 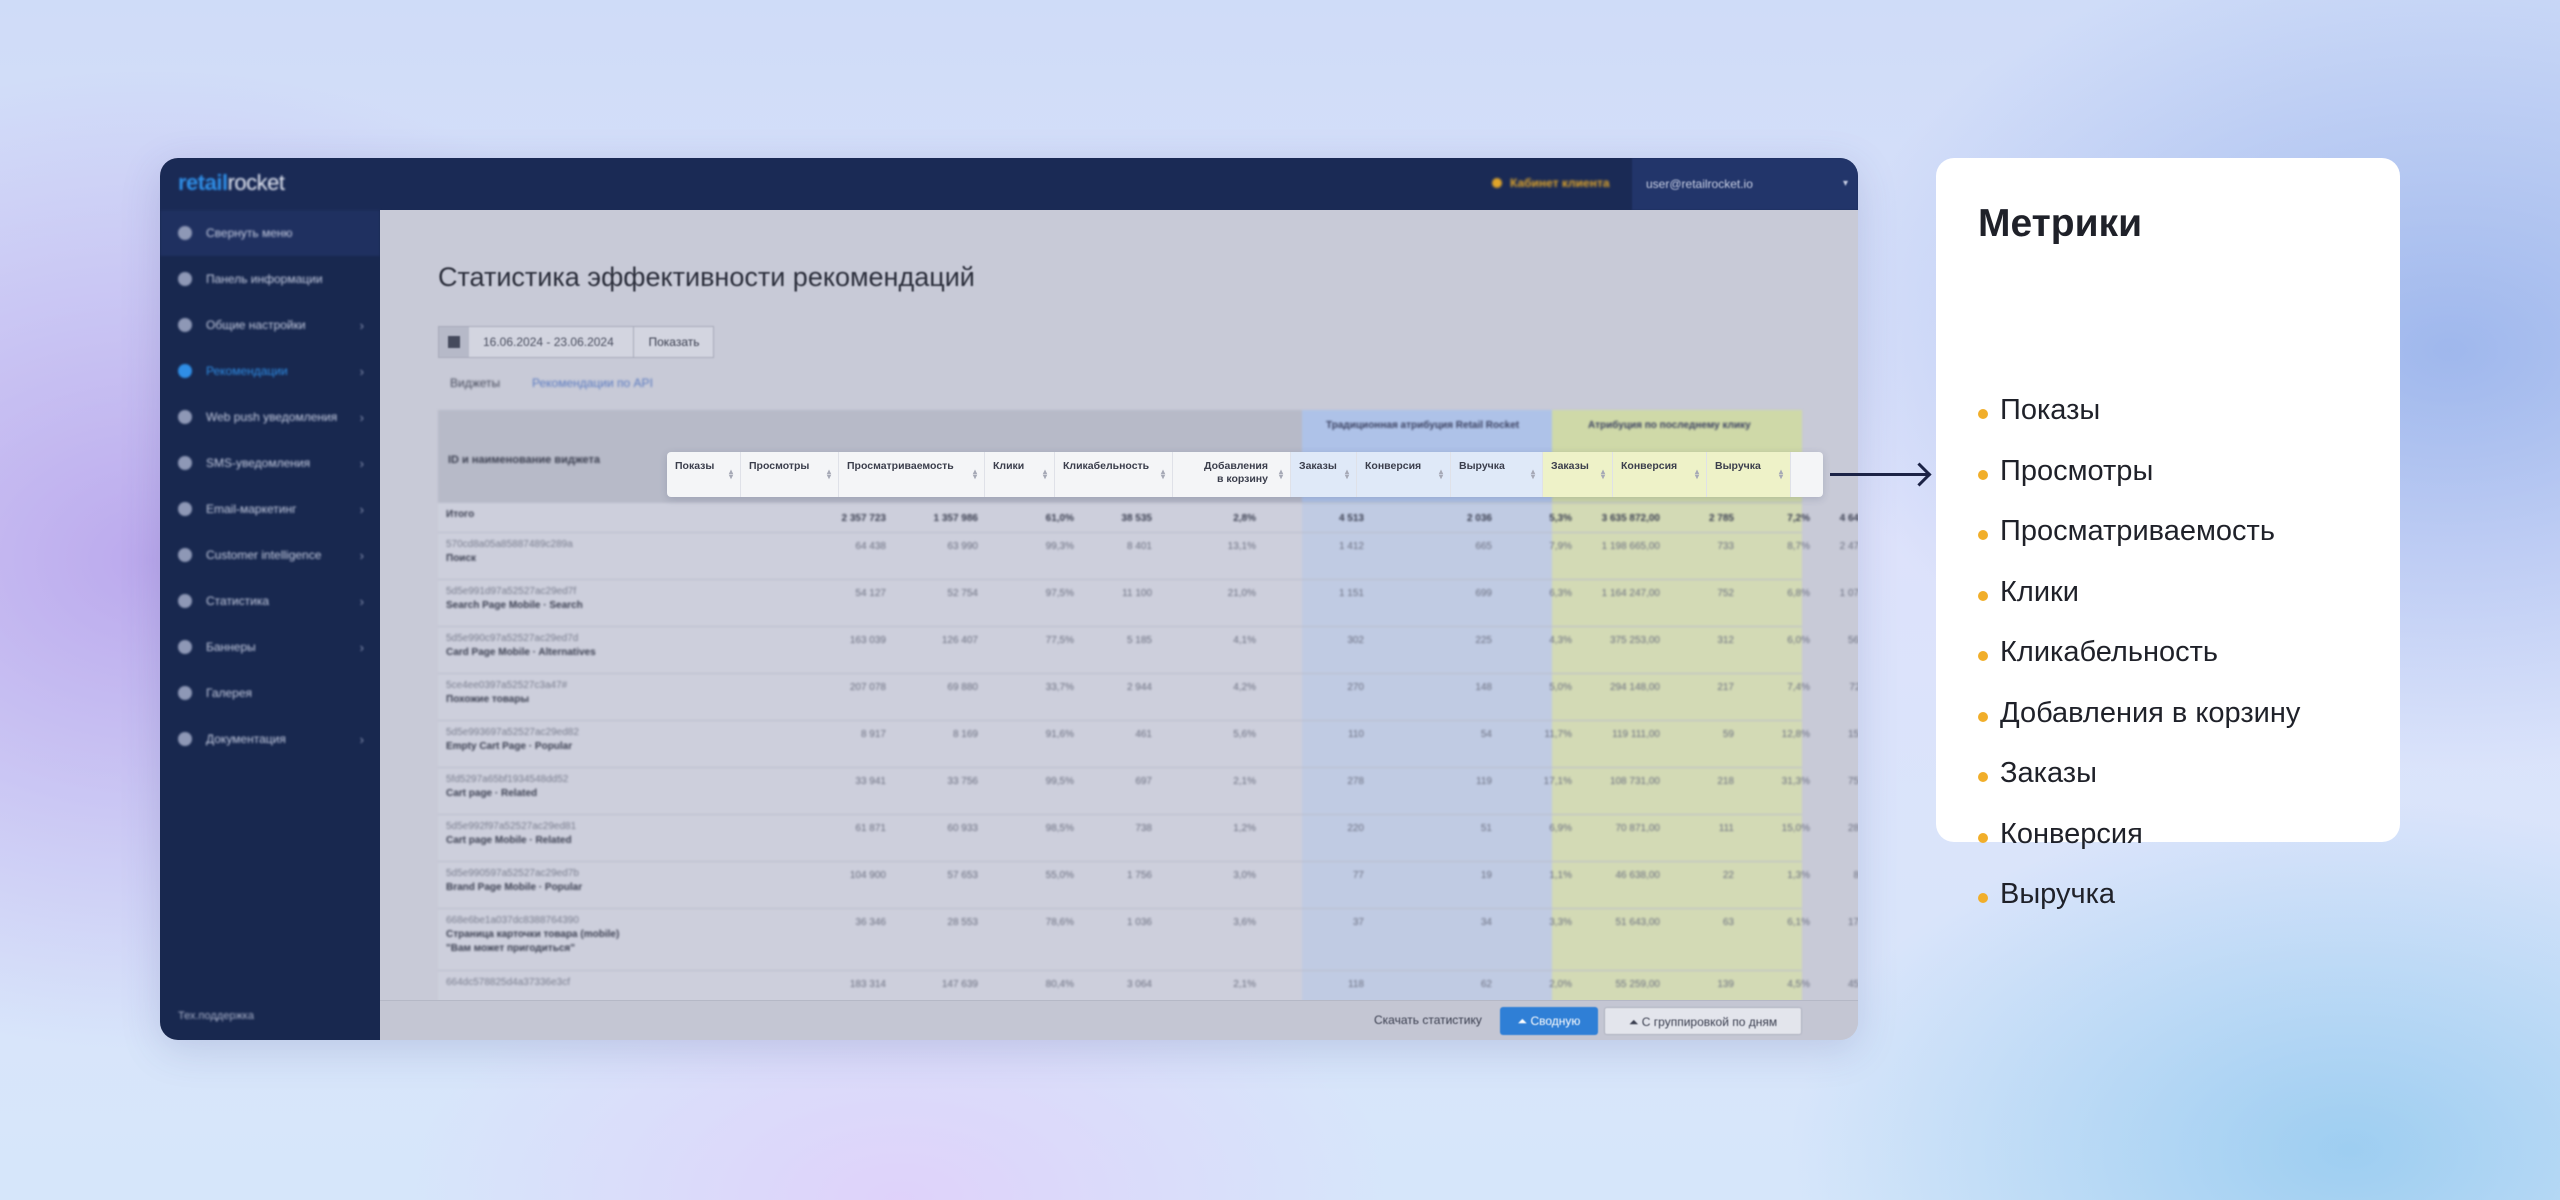 What do you see at coordinates (1852, 828) in the screenshot?
I see `table-cell: 285 184,00` at bounding box center [1852, 828].